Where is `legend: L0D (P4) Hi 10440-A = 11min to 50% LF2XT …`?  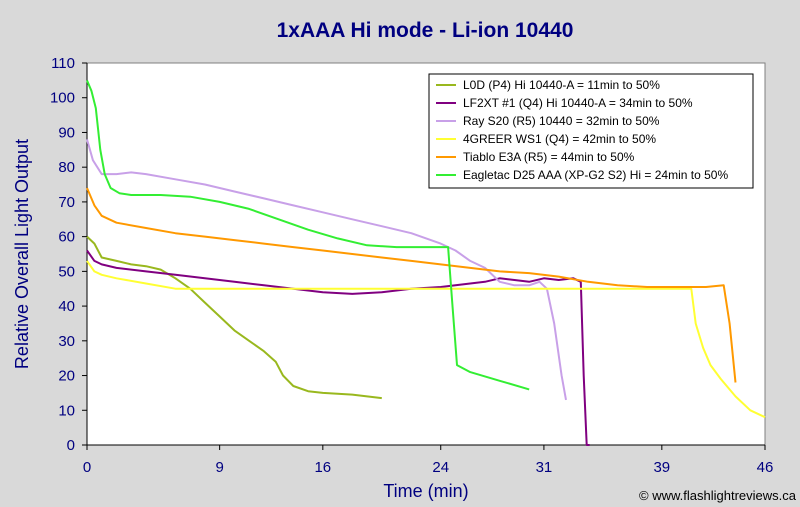 legend: L0D (P4) Hi 10440-A = 11min to 50% LF2XT … is located at coordinates (591, 131).